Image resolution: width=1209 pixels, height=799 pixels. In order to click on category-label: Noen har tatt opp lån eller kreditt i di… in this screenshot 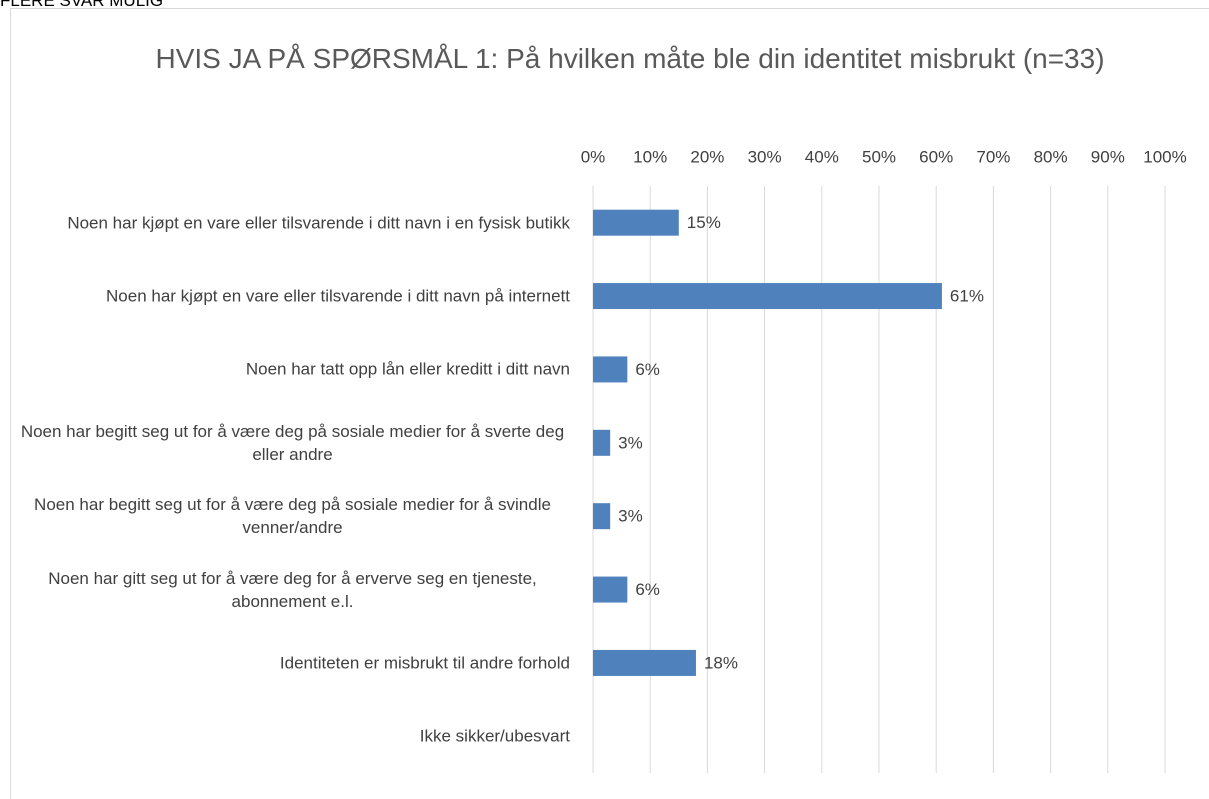, I will do `click(407, 369)`.